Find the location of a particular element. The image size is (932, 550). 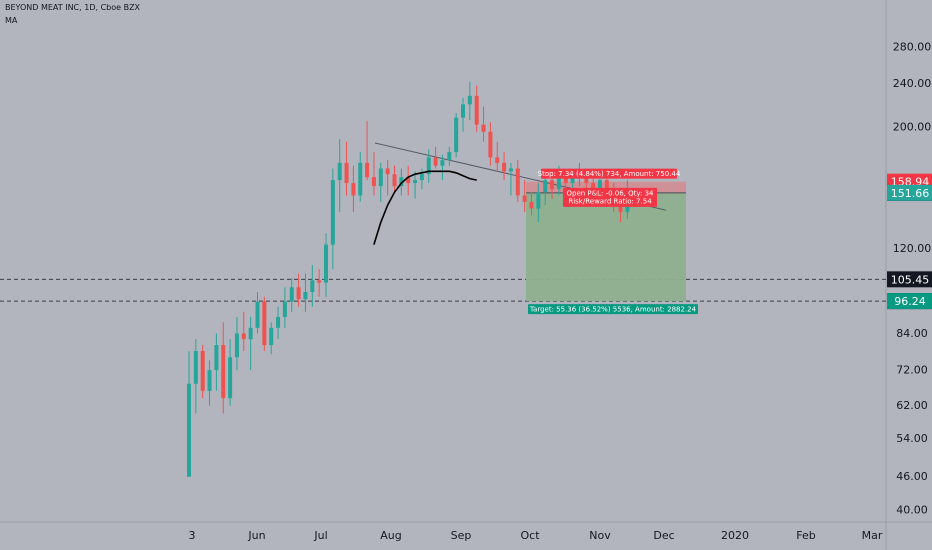

time-tick-label: Sep is located at coordinates (461, 535).